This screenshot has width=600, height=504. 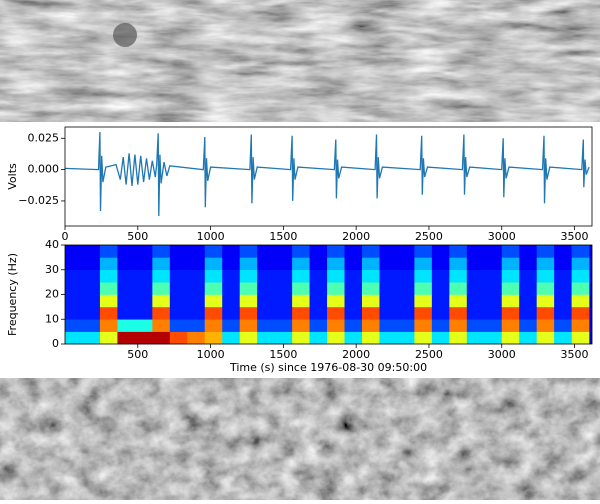 What do you see at coordinates (38, 200) in the screenshot?
I see `y-tick-label: −0.025` at bounding box center [38, 200].